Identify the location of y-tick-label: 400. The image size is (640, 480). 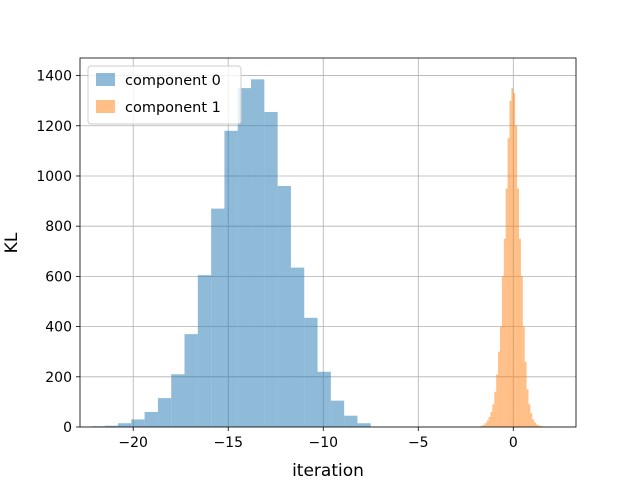
(58, 328).